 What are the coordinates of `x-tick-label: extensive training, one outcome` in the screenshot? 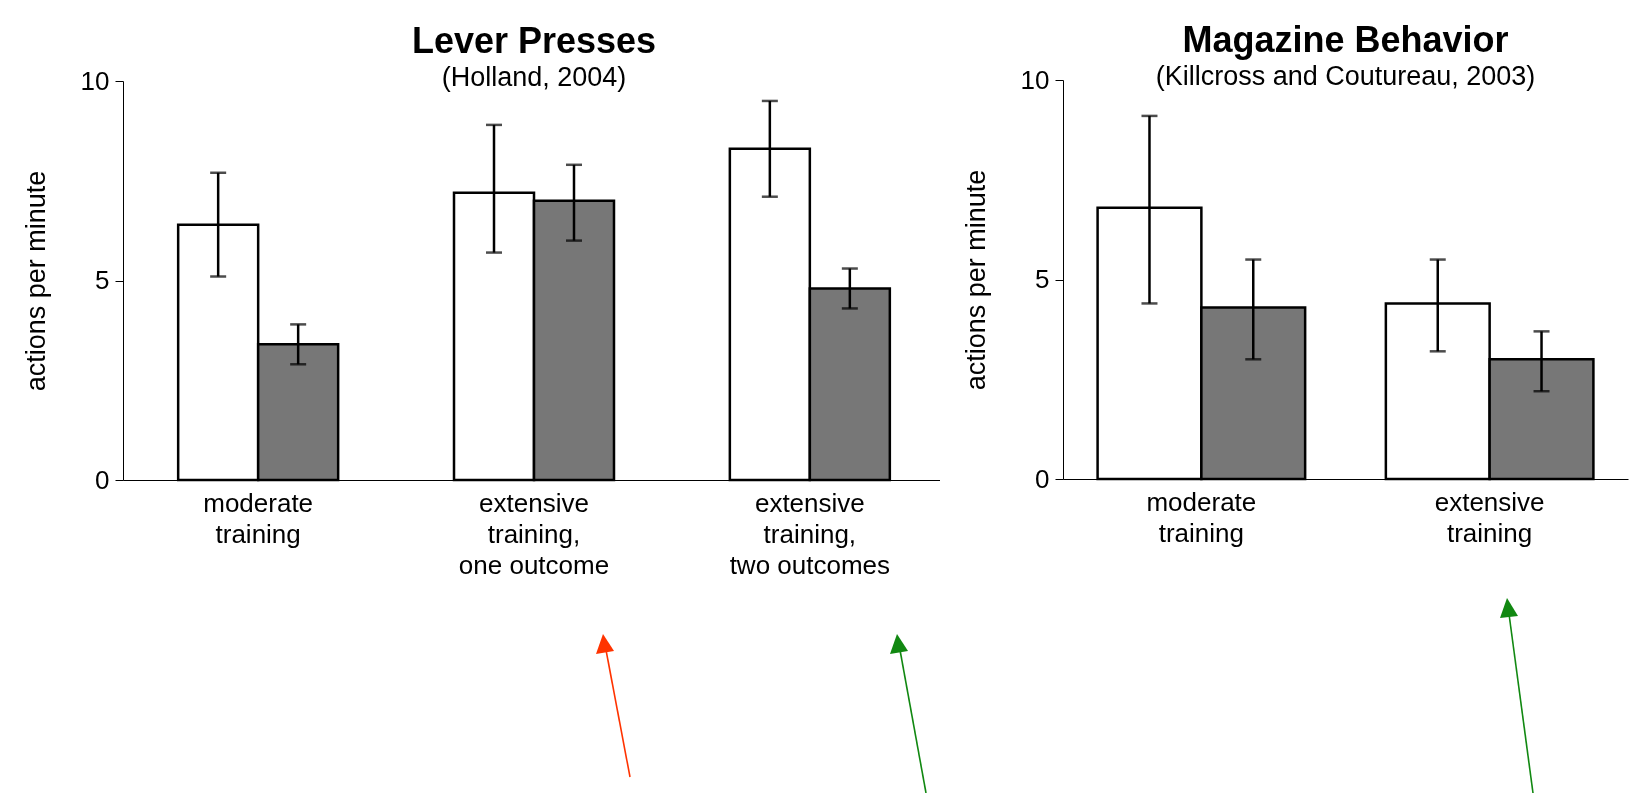 It's located at (534, 533).